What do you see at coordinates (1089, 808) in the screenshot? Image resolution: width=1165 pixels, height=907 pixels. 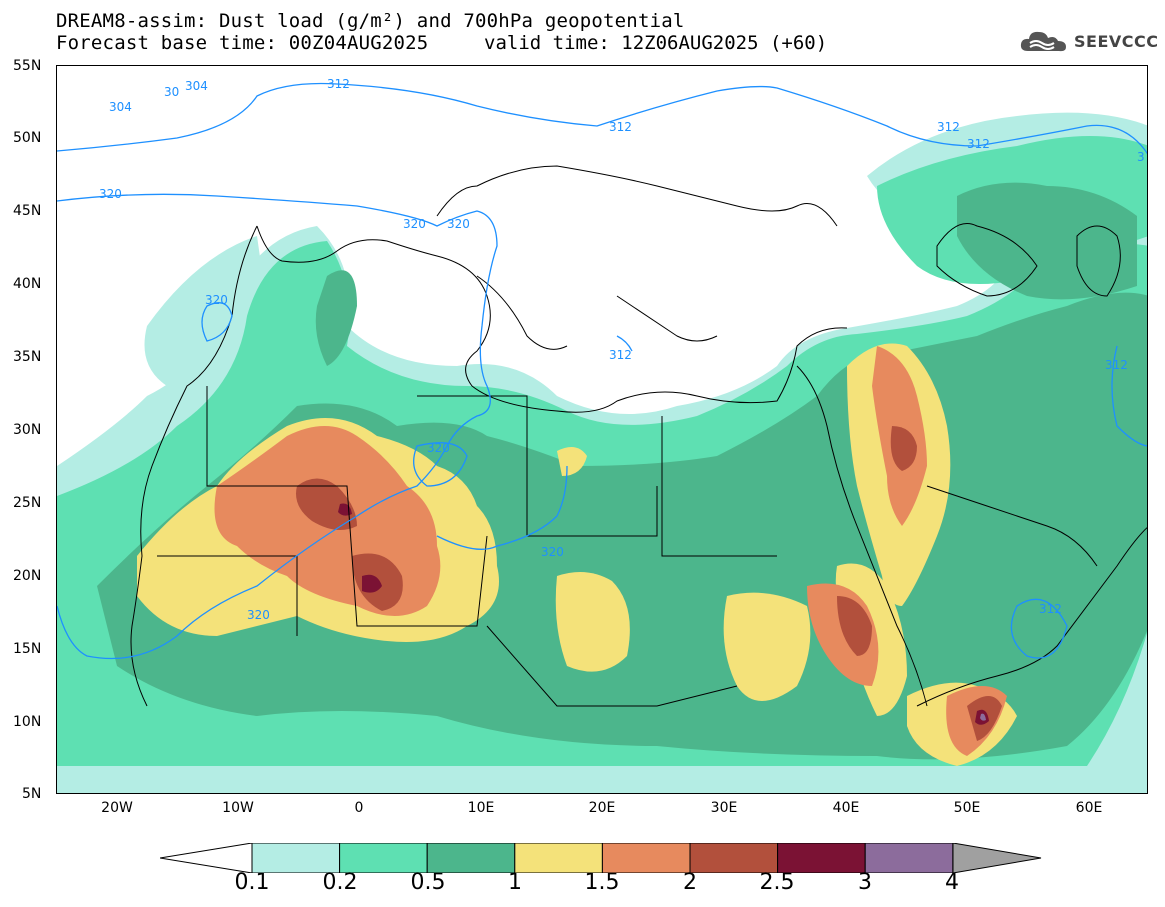 I see `lon-label: 60E` at bounding box center [1089, 808].